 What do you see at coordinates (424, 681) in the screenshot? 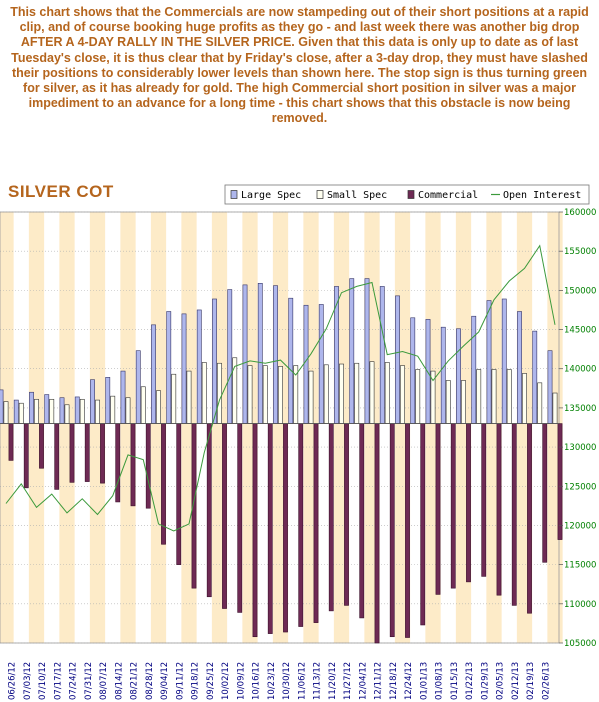
I see `x-tick-label: 01/01/13` at bounding box center [424, 681].